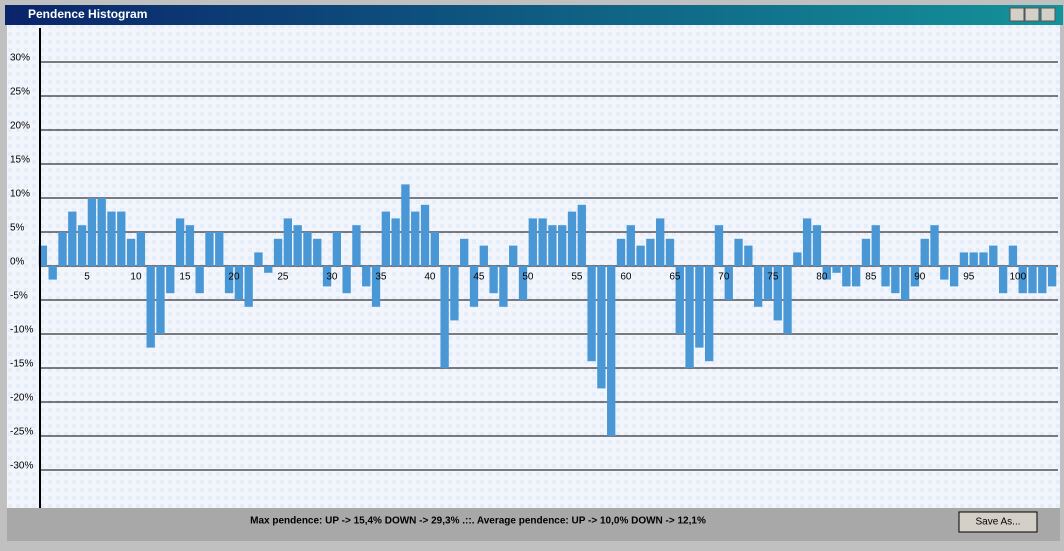 This screenshot has width=1064, height=551. Describe the element at coordinates (1032, 14) in the screenshot. I see `maximize-button` at that location.